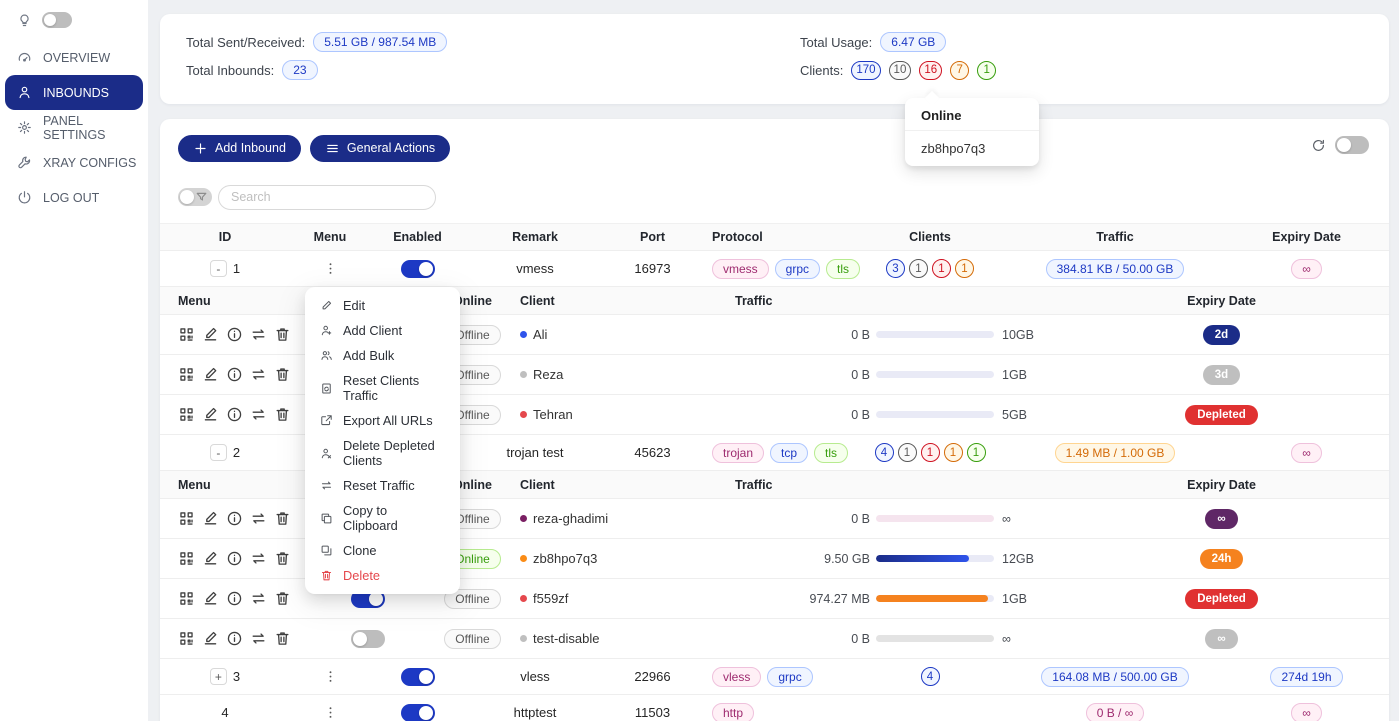 The height and width of the screenshot is (721, 1399). I want to click on protocol-tag: tls, so click(831, 452).